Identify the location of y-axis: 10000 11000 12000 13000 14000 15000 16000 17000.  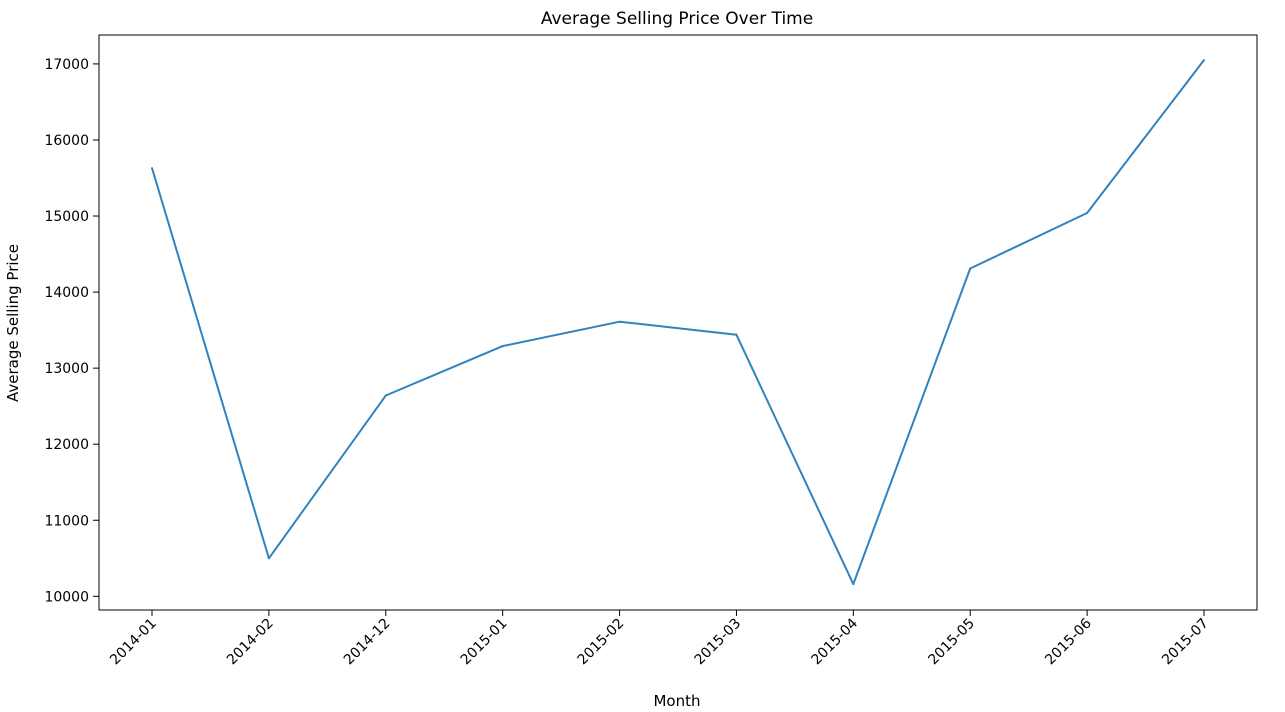
(71, 331).